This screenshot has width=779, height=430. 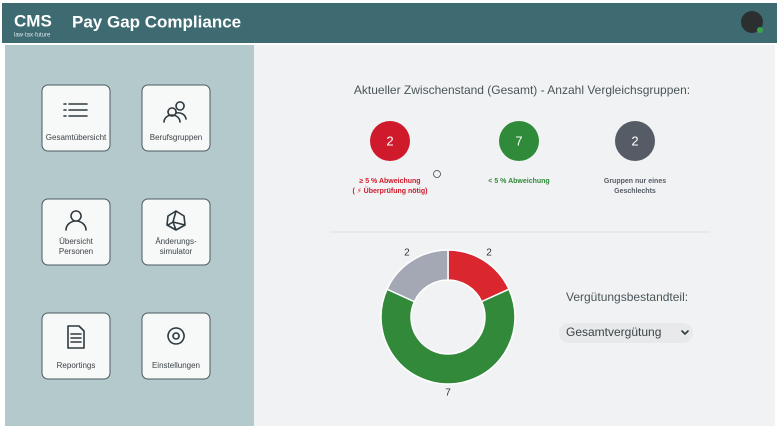 I want to click on info-icon, so click(x=437, y=174).